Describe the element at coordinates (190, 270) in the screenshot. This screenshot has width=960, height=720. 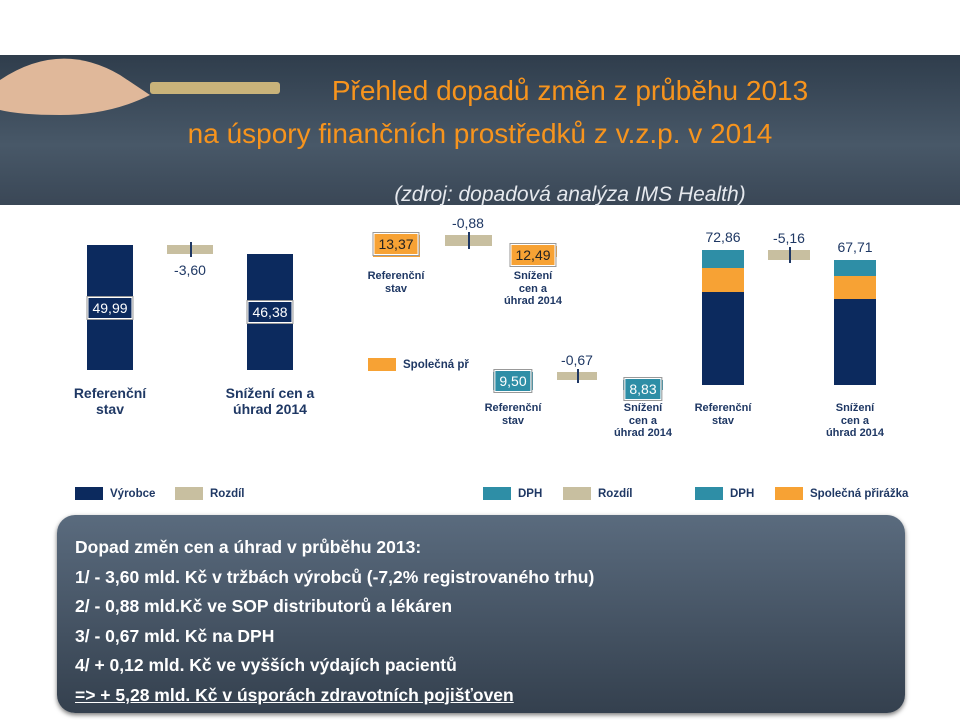
I see `difference-label: -3,60` at that location.